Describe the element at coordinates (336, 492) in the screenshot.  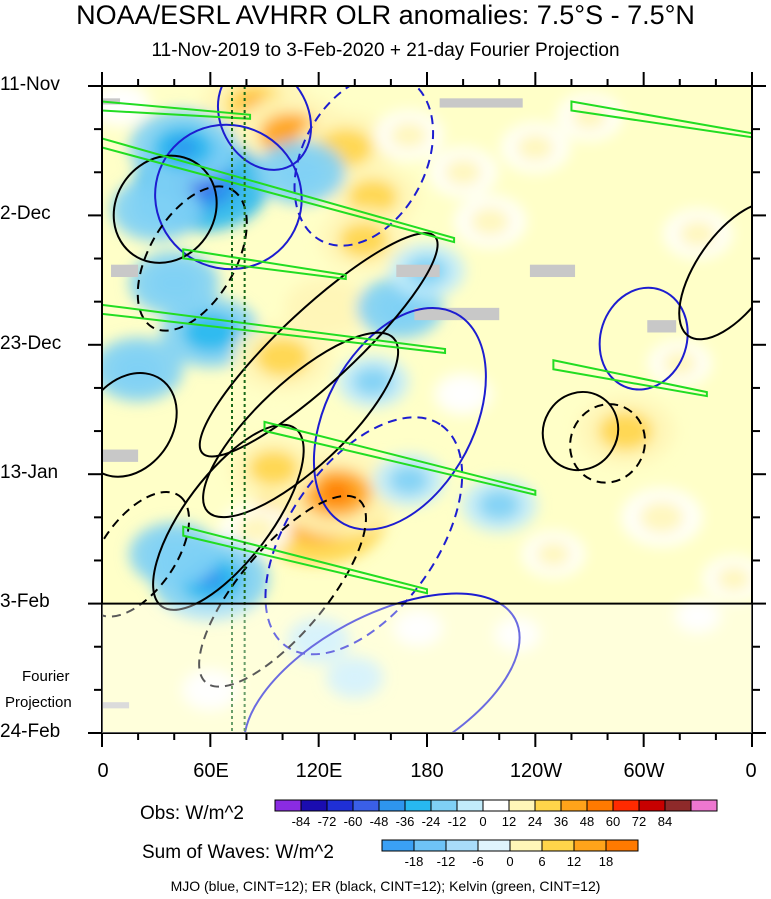
I see `anomaly-blob-peak` at that location.